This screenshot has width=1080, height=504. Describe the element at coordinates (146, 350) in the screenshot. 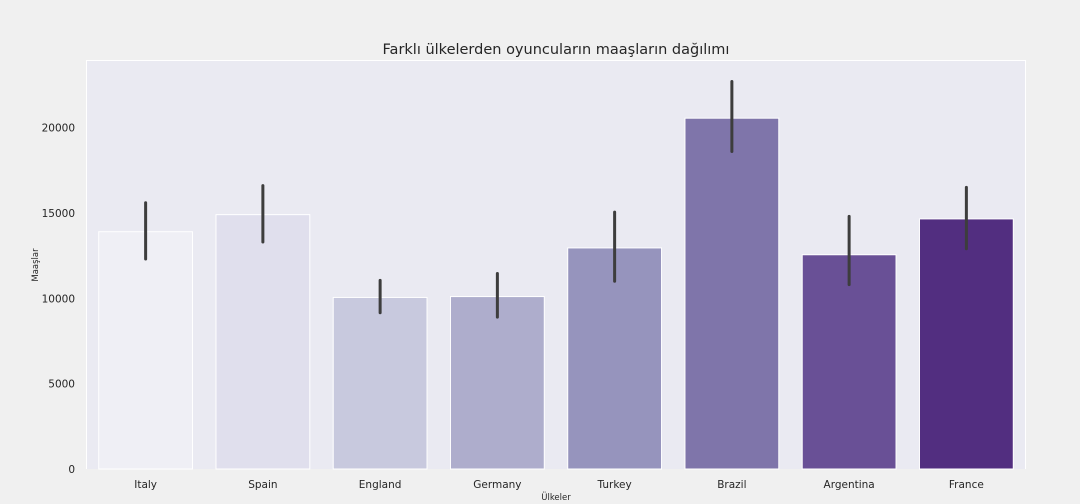

I see `bar-italy` at that location.